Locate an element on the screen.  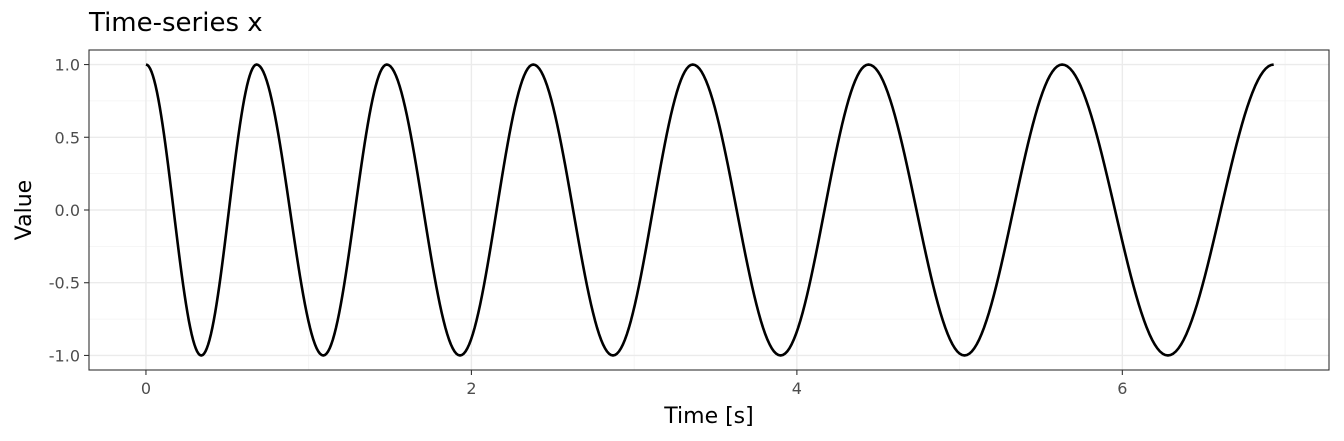
y-axis: 1.0 0.5 0.0 -0.5 -1.0 is located at coordinates (69, 210).